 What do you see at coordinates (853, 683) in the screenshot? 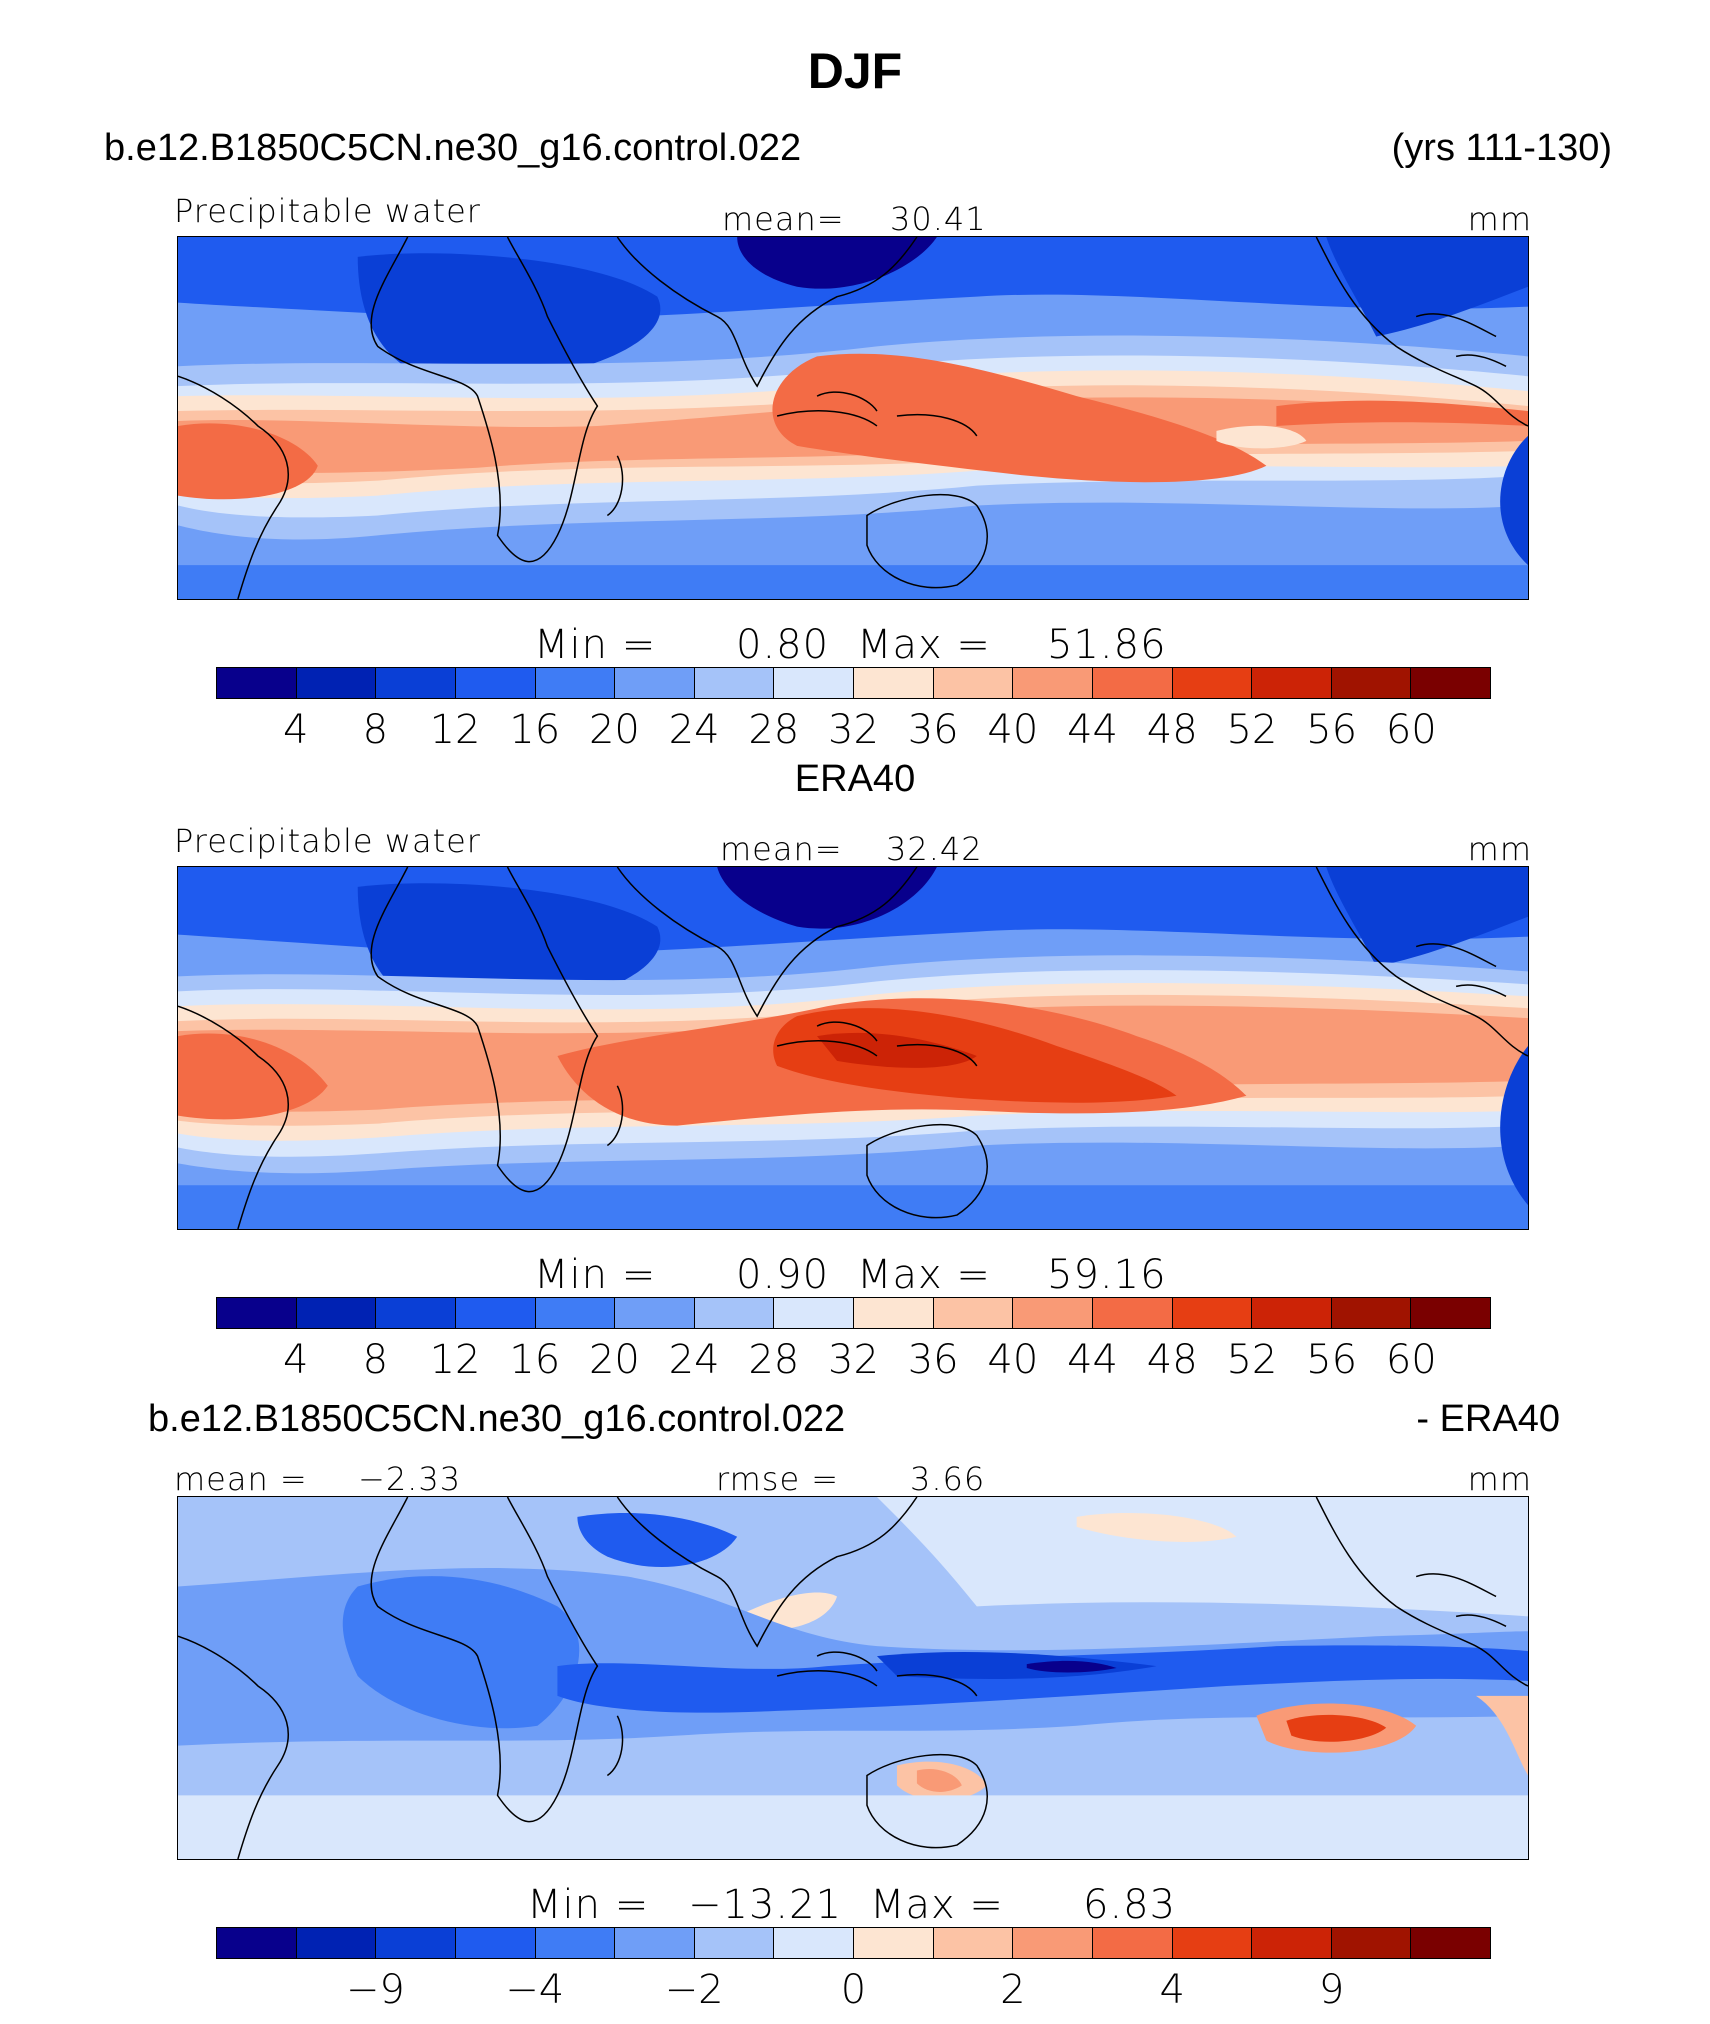
I see `panel1-colorbar` at bounding box center [853, 683].